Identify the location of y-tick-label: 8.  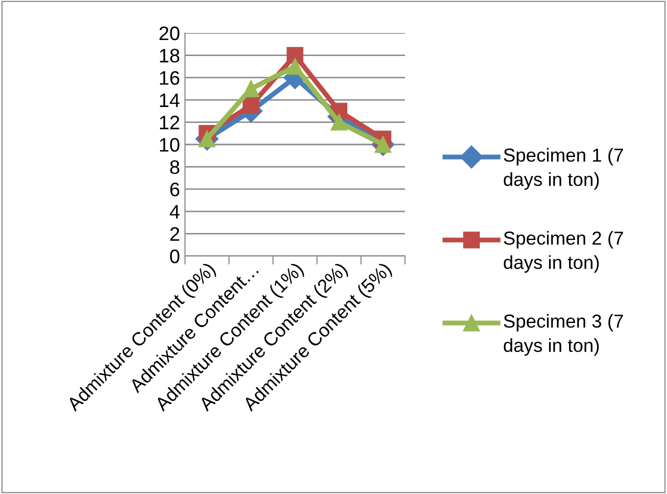
(175, 167).